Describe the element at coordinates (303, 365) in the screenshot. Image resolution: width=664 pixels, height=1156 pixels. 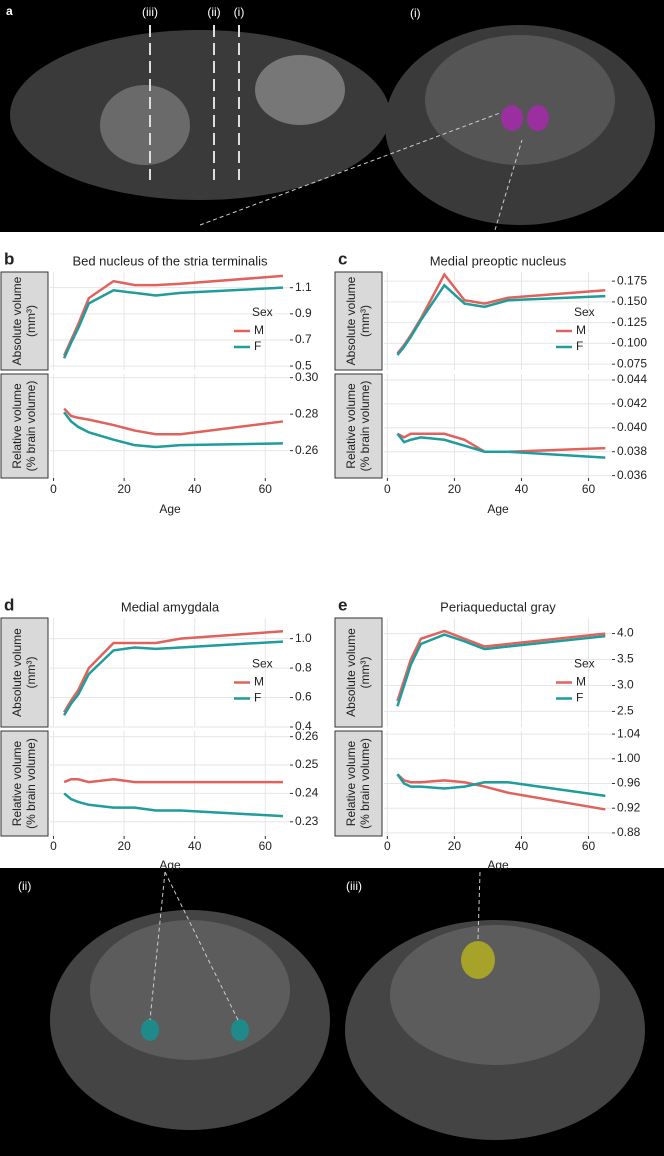
I see `y-tick-label: 0.5` at that location.